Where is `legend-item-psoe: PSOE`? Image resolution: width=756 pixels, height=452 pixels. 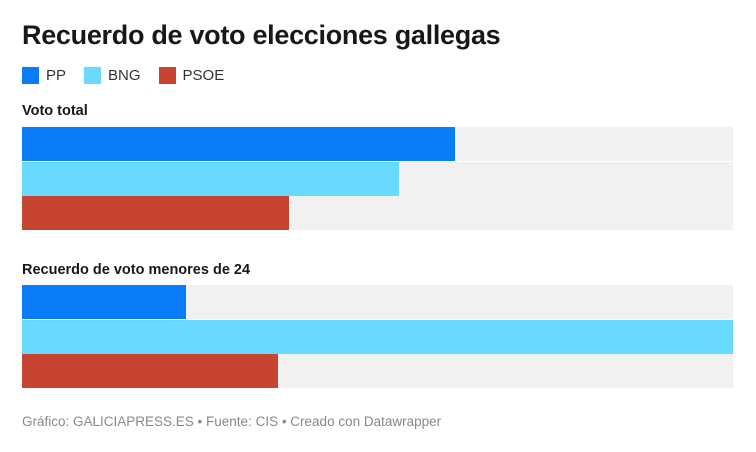 legend-item-psoe: PSOE is located at coordinates (191, 75).